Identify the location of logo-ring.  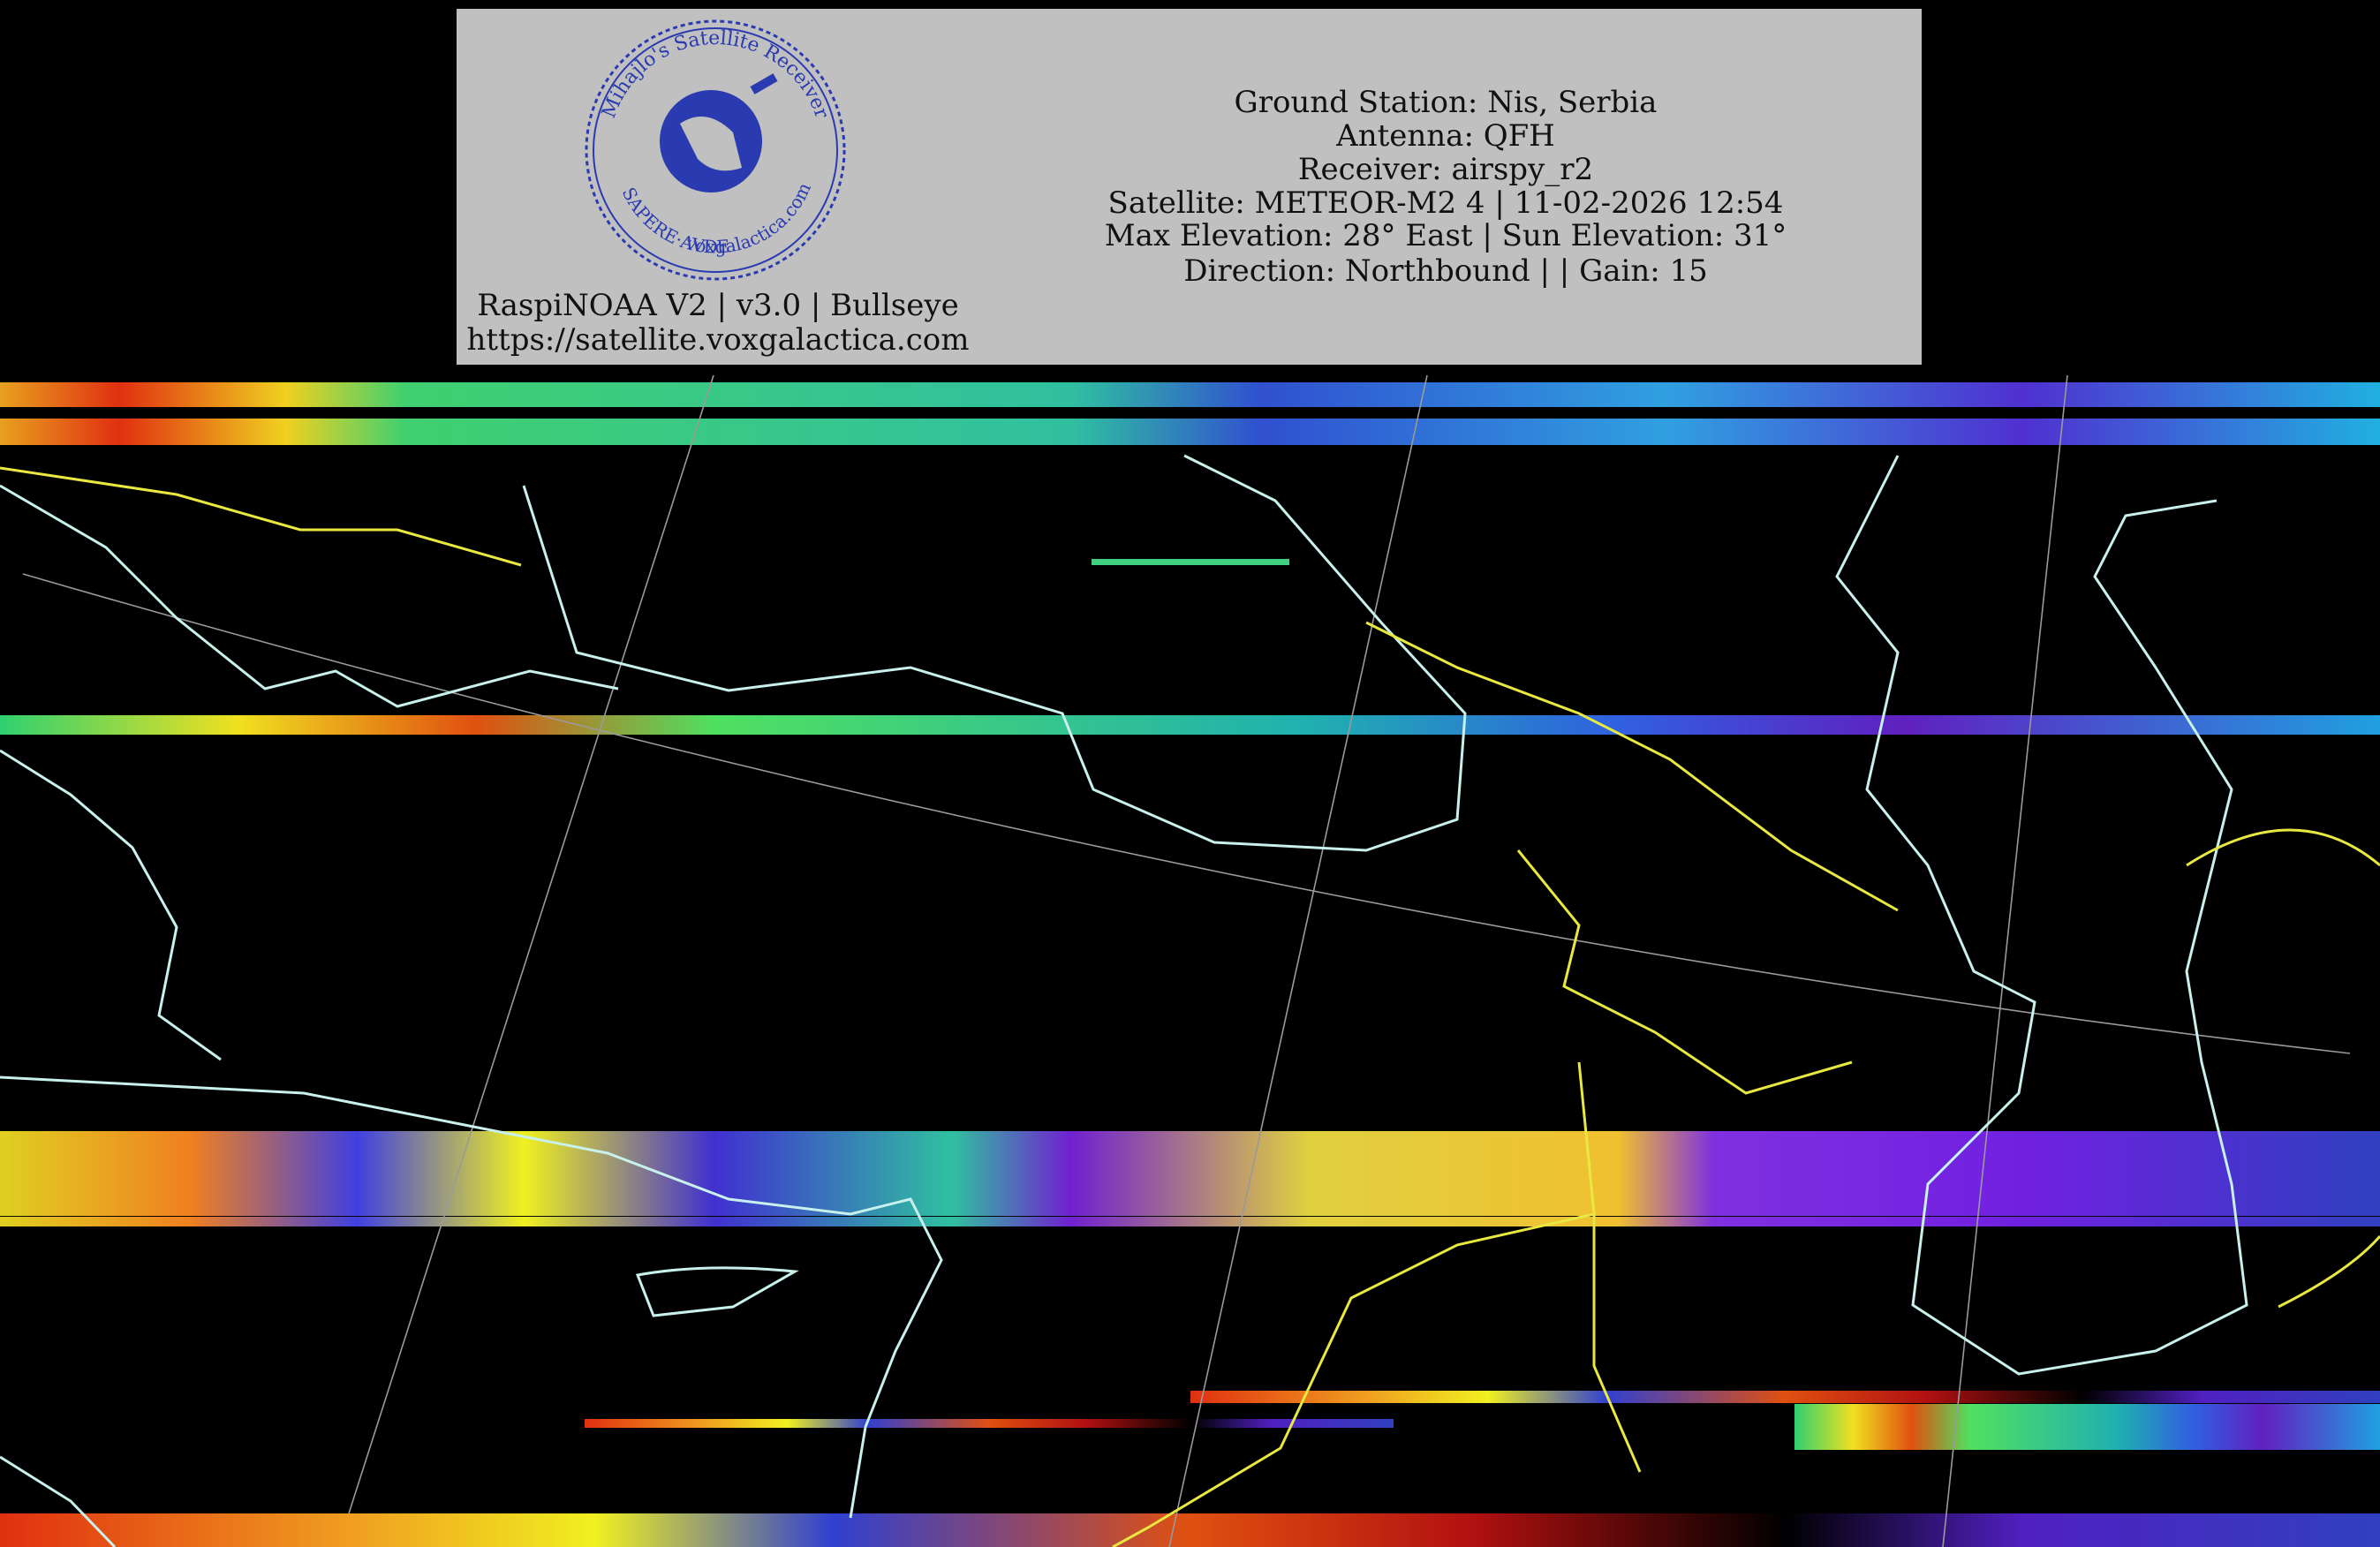
(715, 150).